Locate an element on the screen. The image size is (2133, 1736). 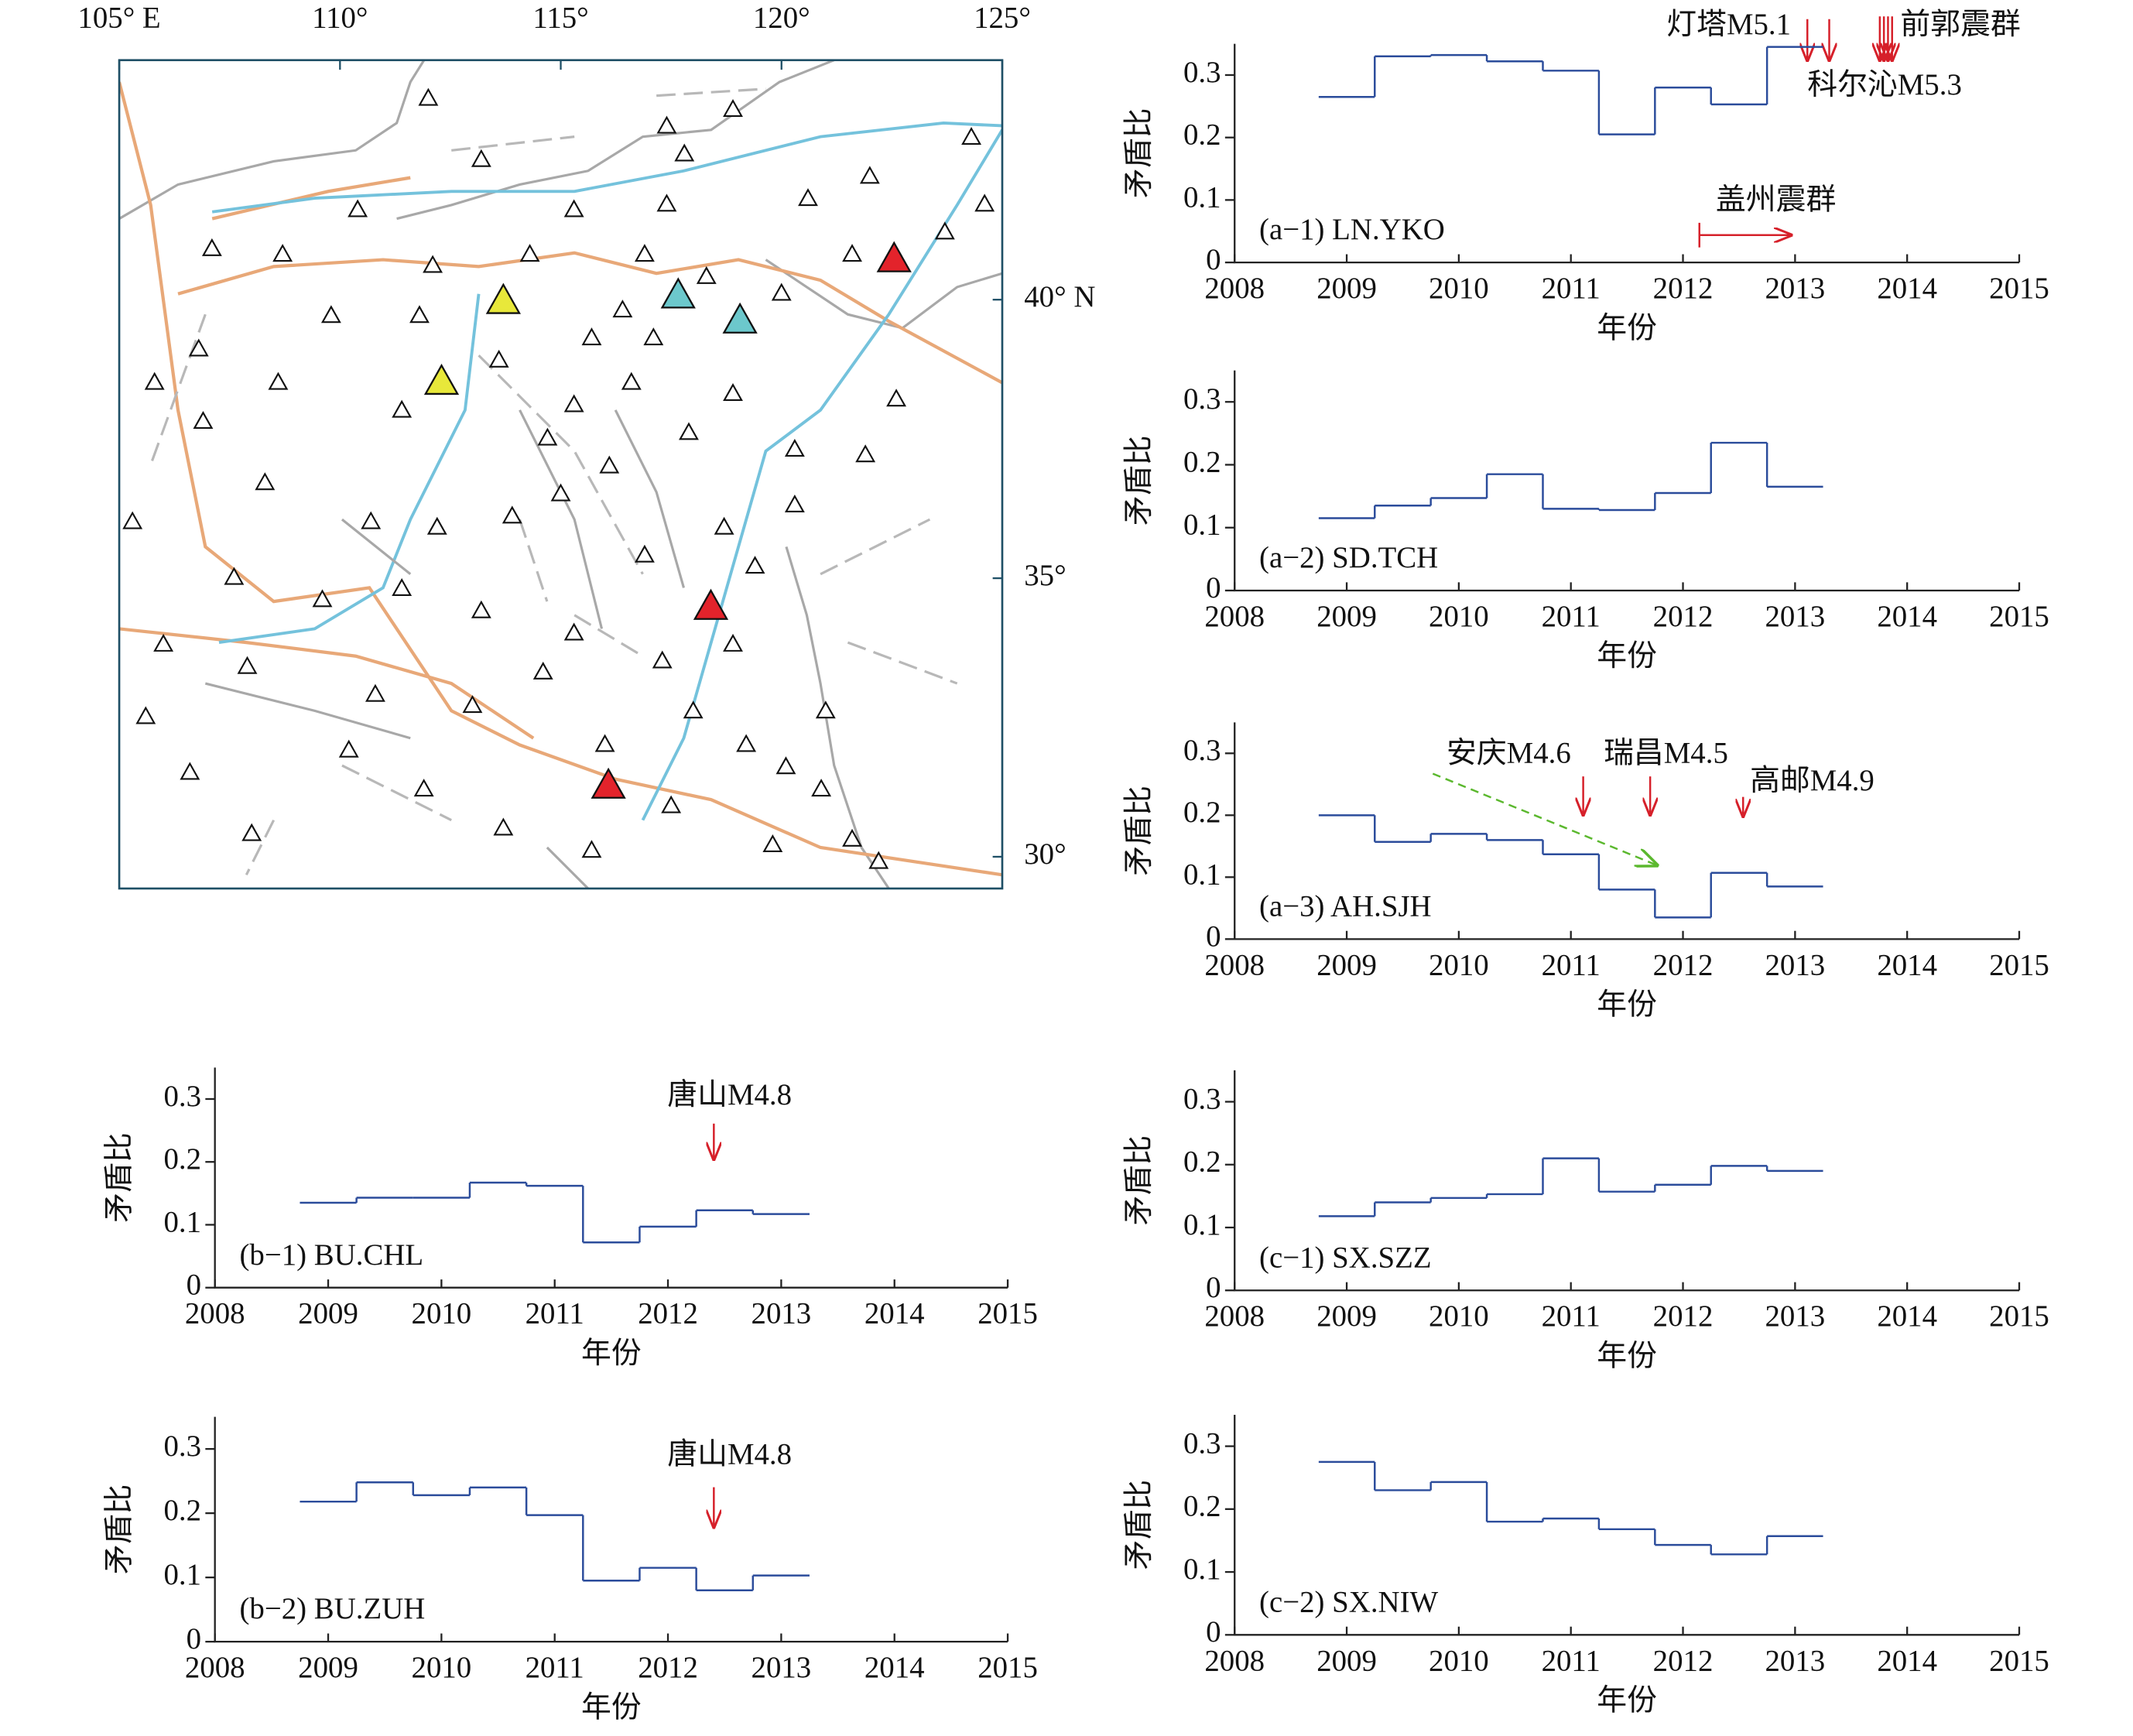
annotation: 瑞昌M4.5 is located at coordinates (1666, 753).